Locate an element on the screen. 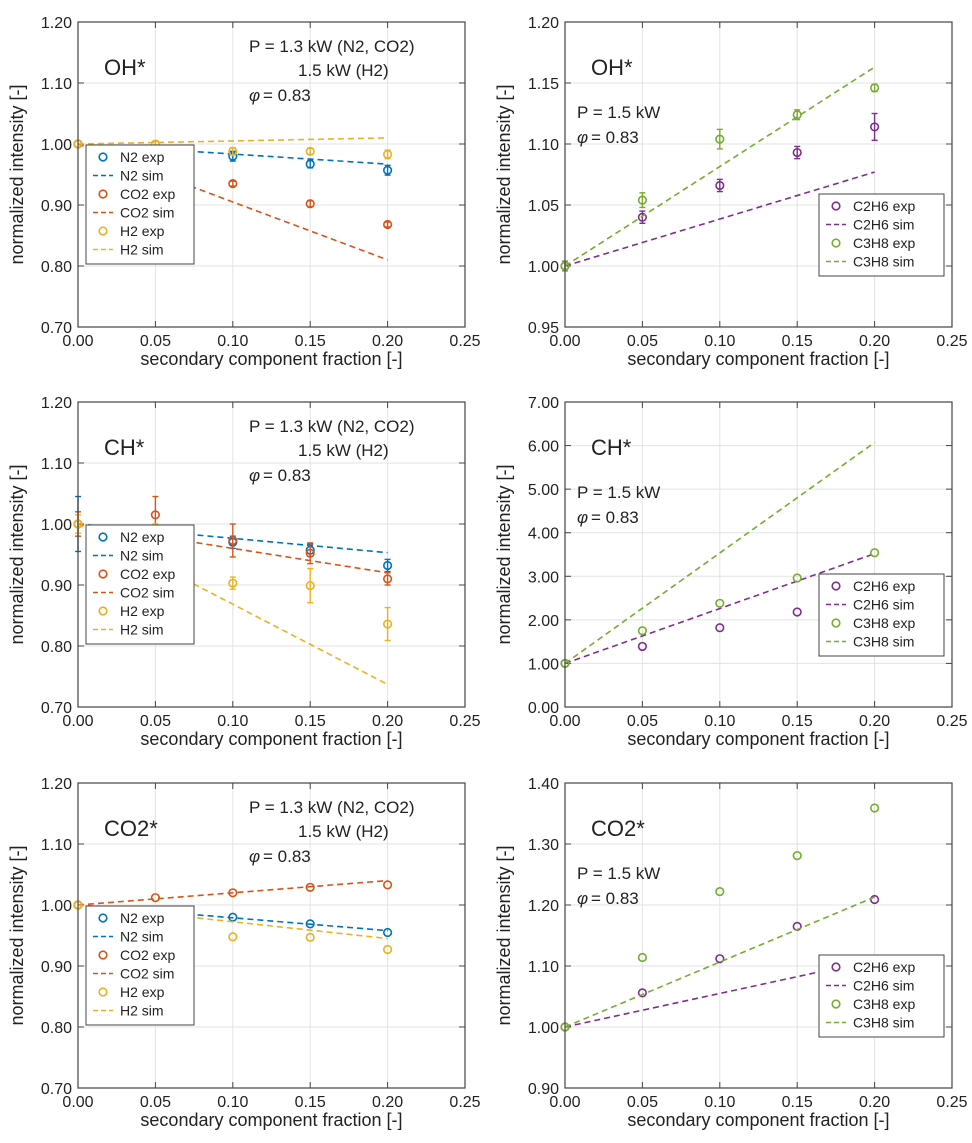 Image resolution: width=972 pixels, height=1143 pixels. legend-entry: C3H8 exp is located at coordinates (884, 243).